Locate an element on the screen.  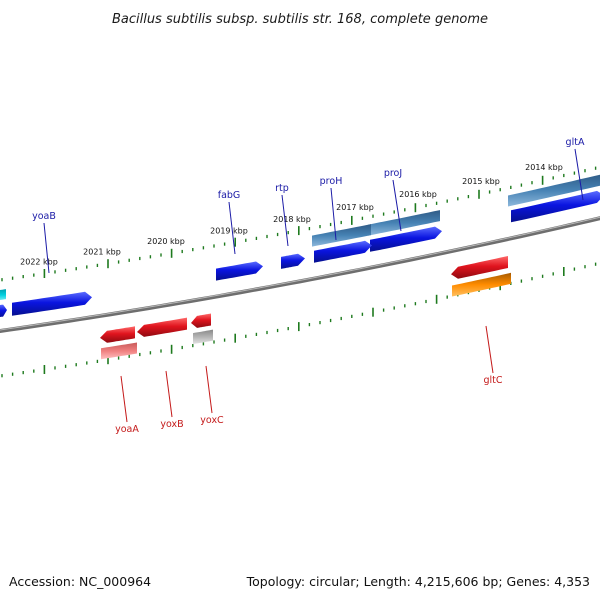
gene-bar-yoaA is located at coordinates (119, 351).